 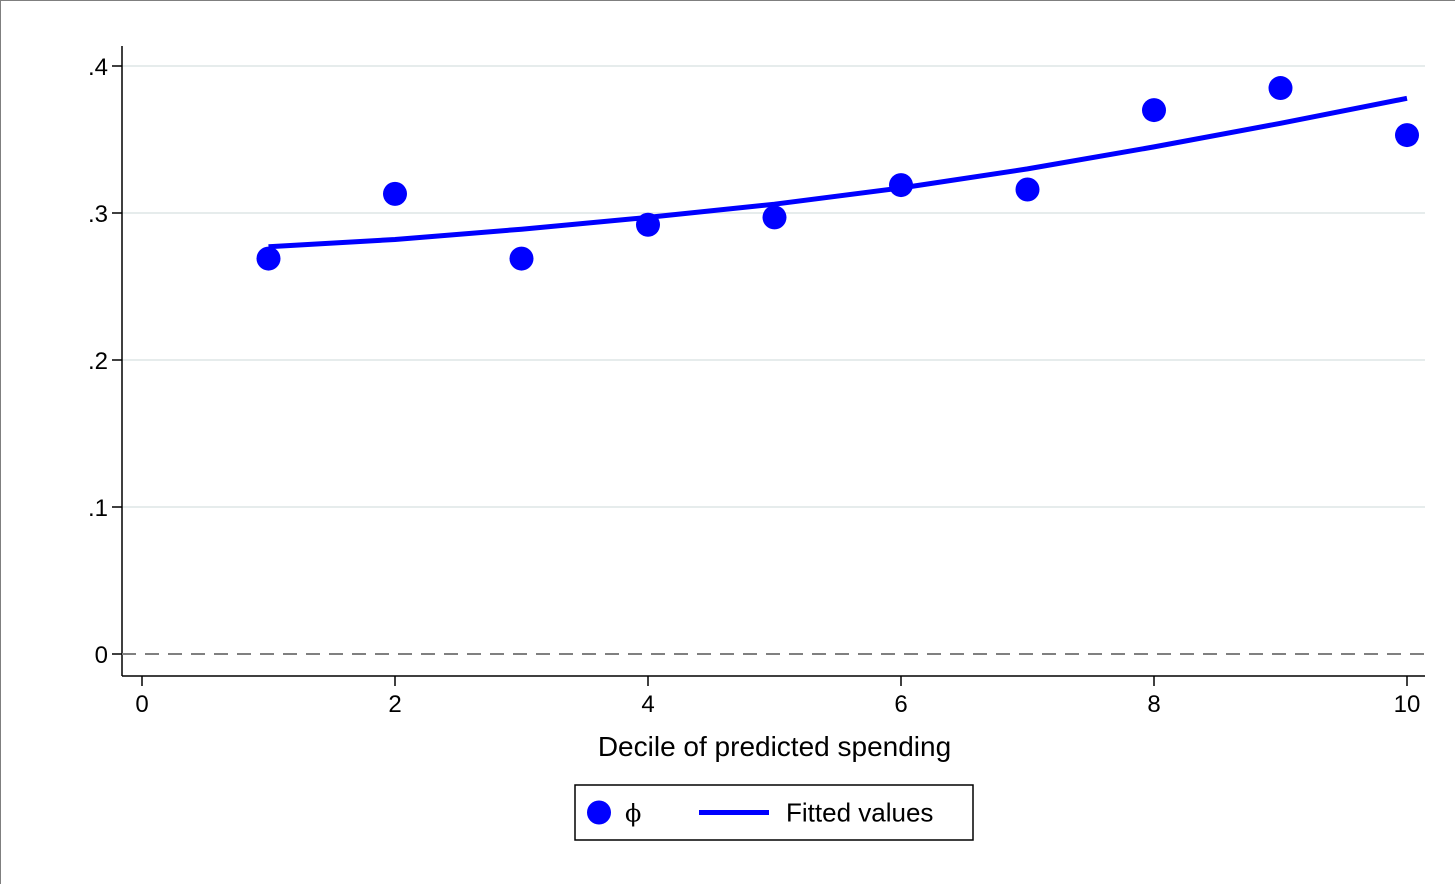 I want to click on y-tick-label: 0, so click(x=101, y=655).